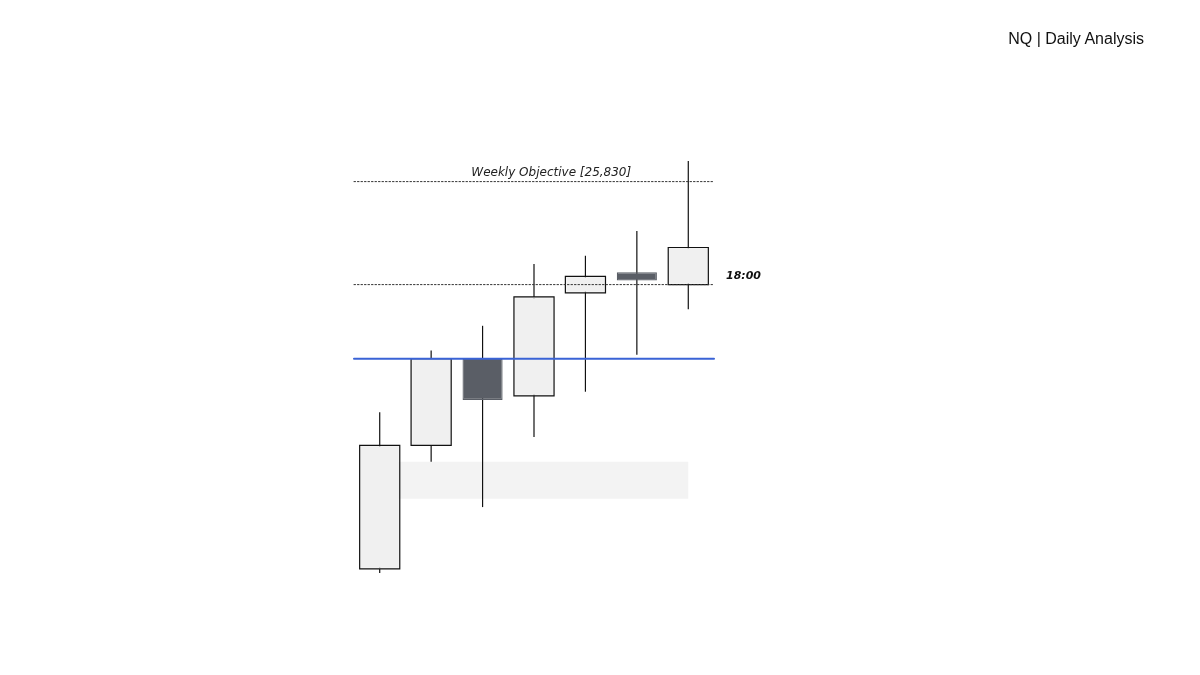  Describe the element at coordinates (744, 275) in the screenshot. I see `text: 18:00` at that location.